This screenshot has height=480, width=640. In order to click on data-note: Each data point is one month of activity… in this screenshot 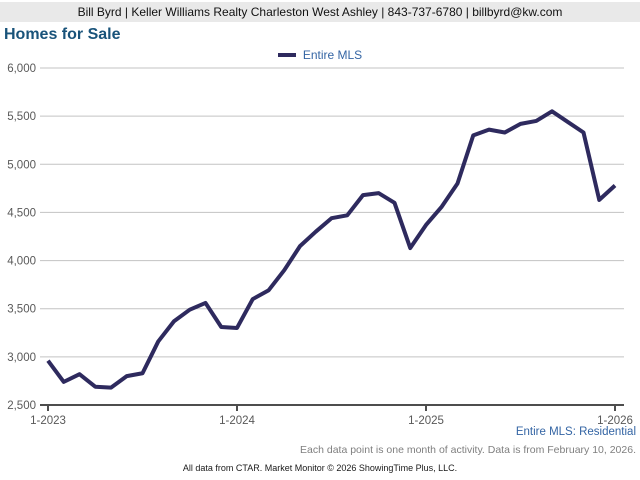, I will do `click(468, 450)`.